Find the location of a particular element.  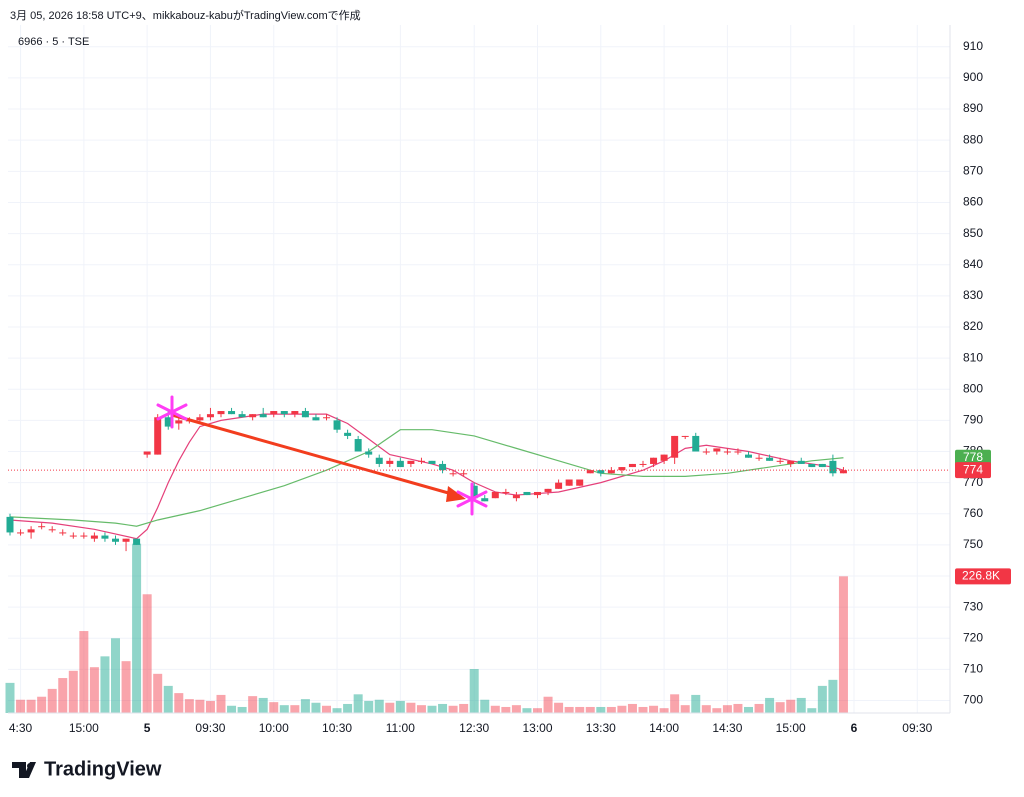

y-tick-label: 860 is located at coordinates (973, 202).